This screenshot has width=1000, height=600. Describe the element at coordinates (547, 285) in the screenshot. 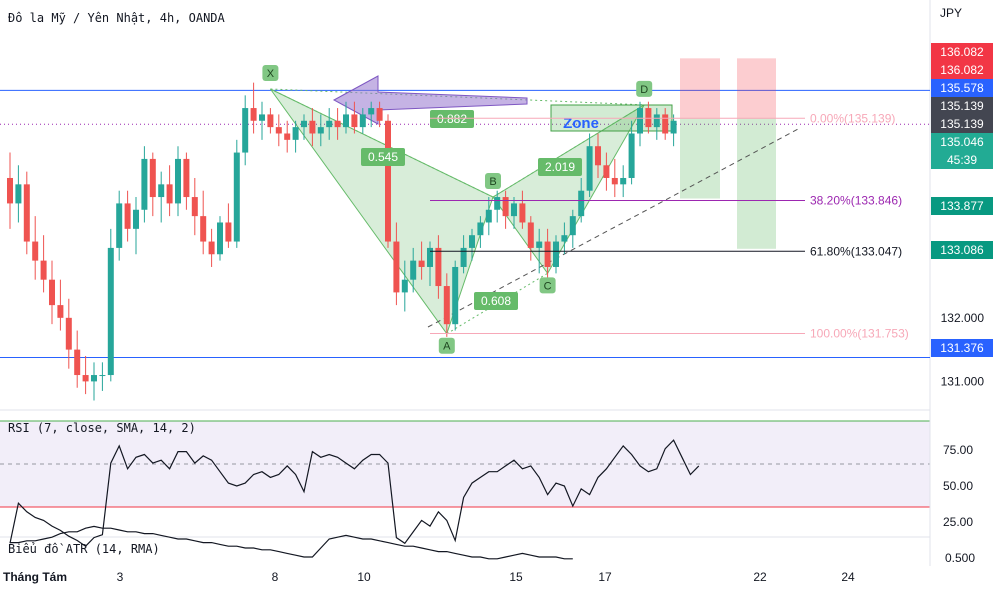

I see `point-c-marker` at that location.